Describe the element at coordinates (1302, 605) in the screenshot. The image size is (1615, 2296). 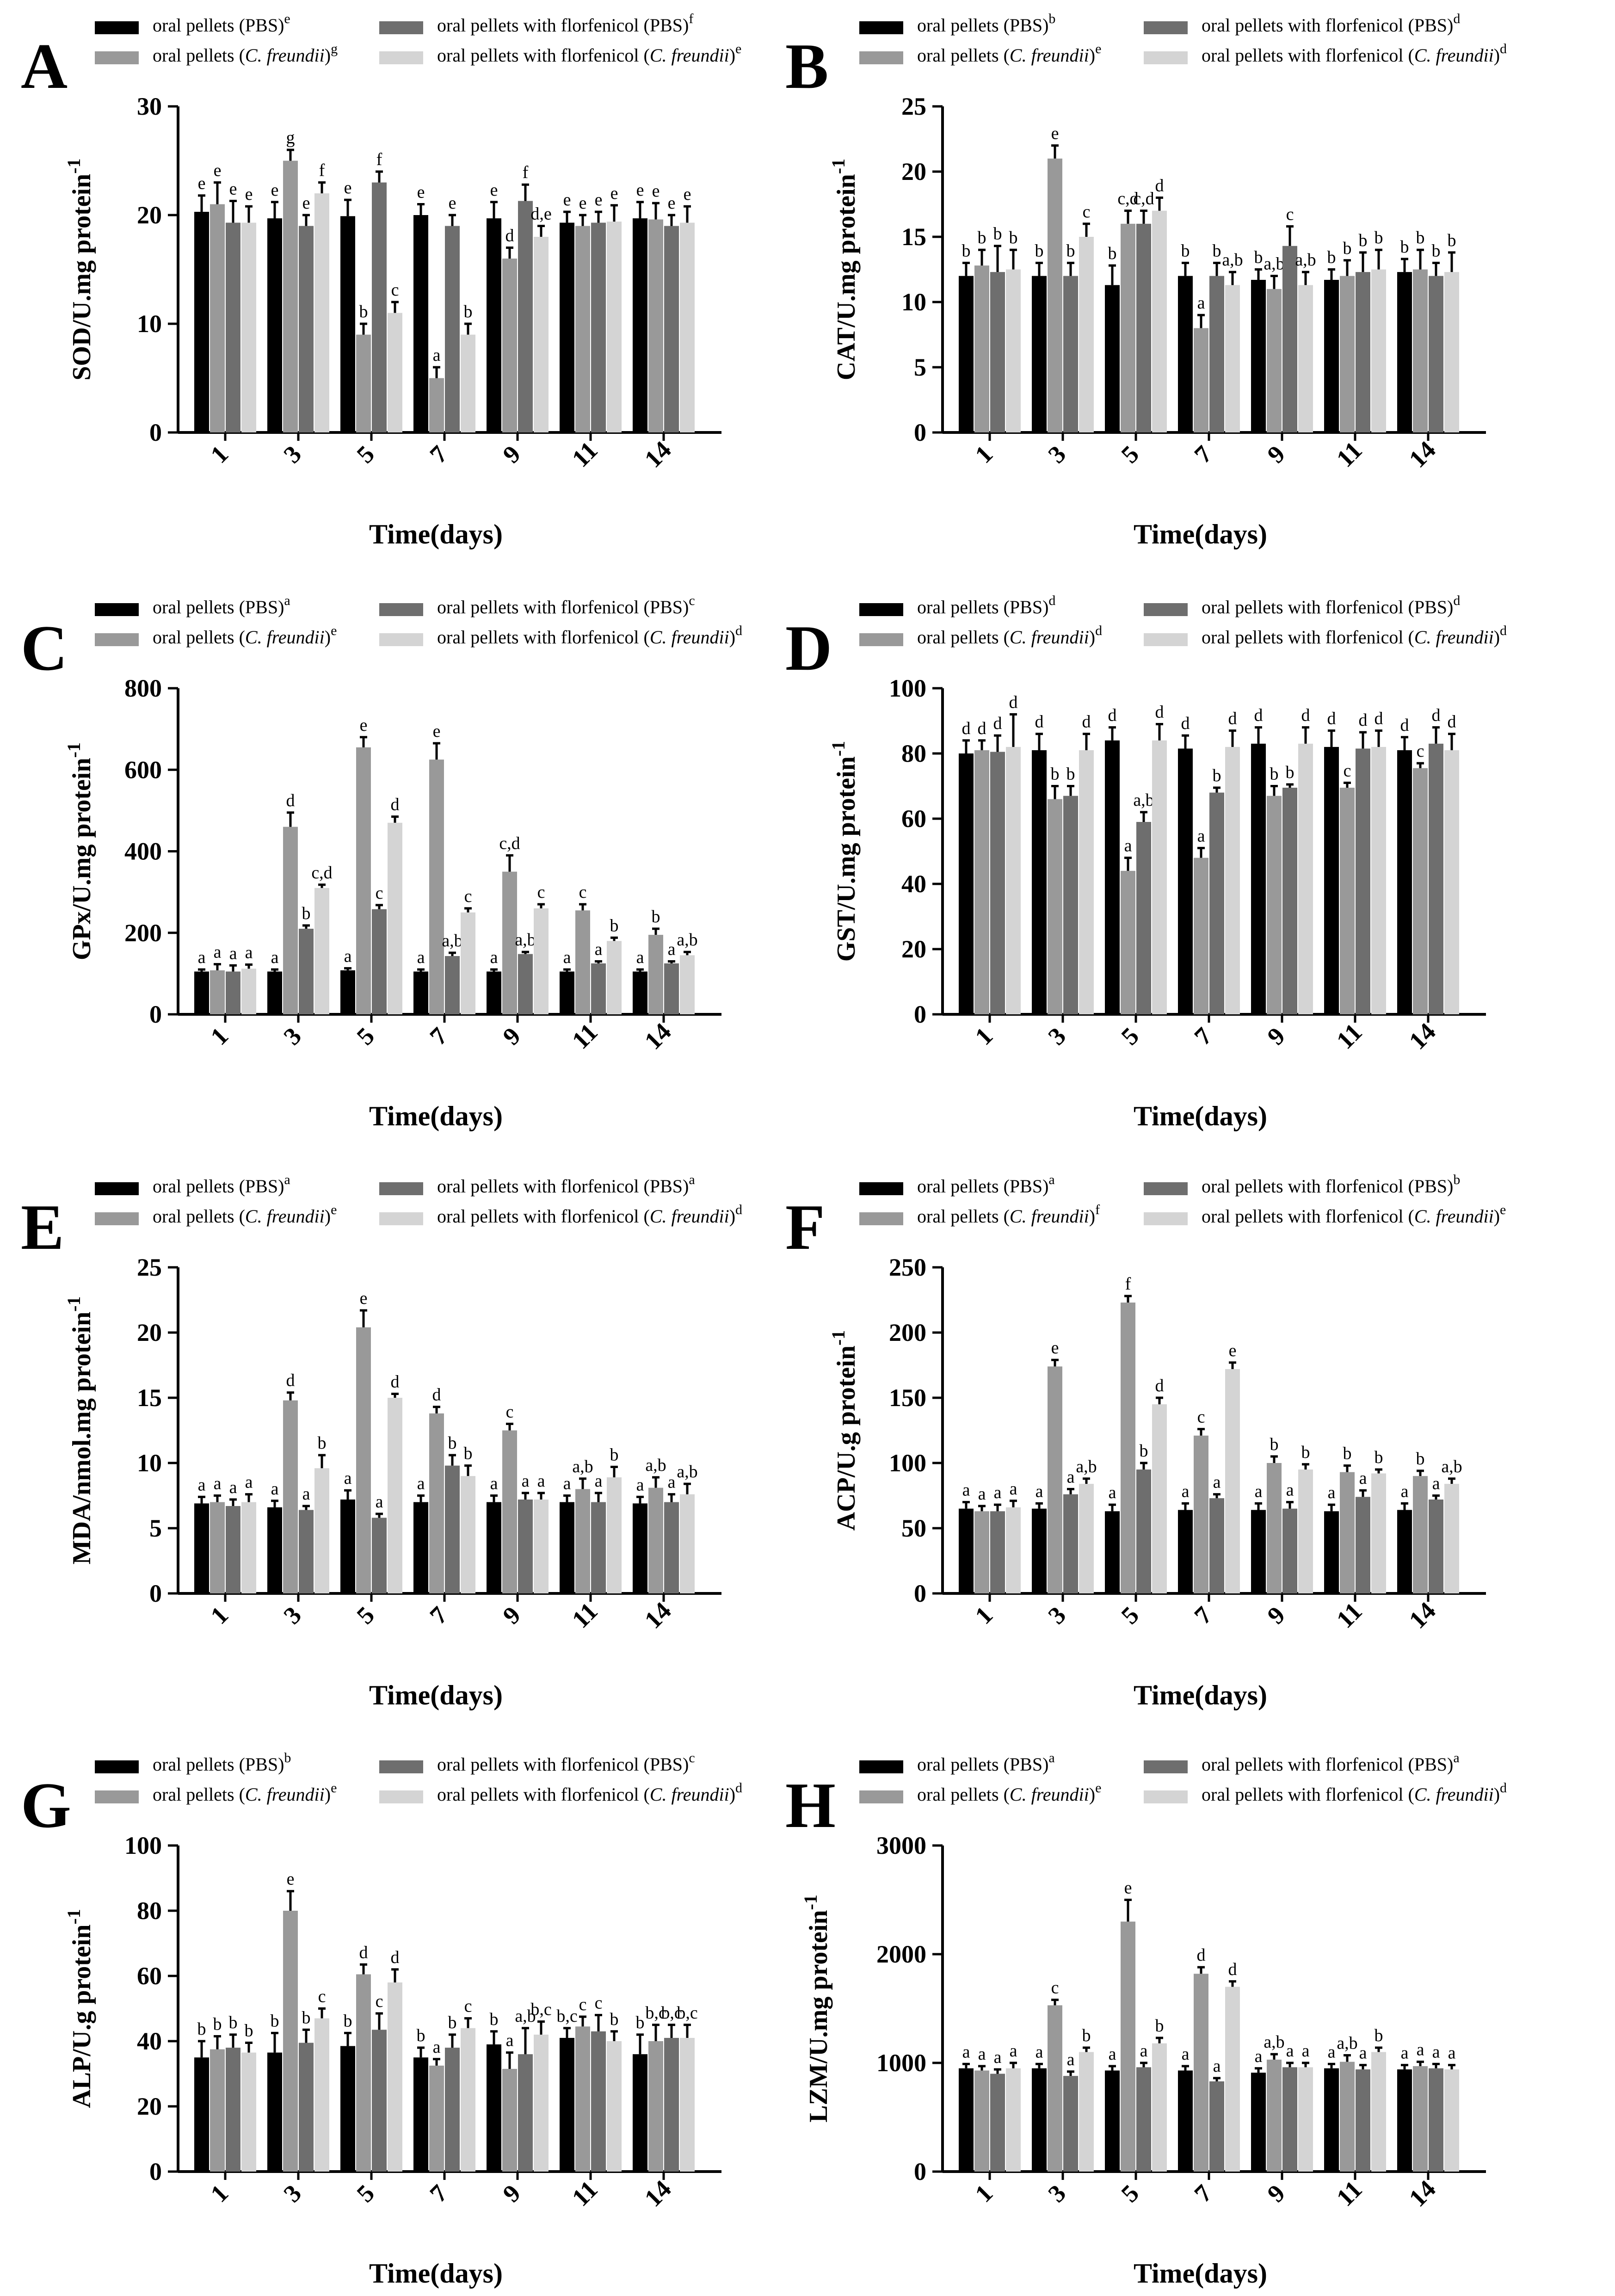
I see `legend-entry: oral pellets with florfenicol (PBS)d` at that location.